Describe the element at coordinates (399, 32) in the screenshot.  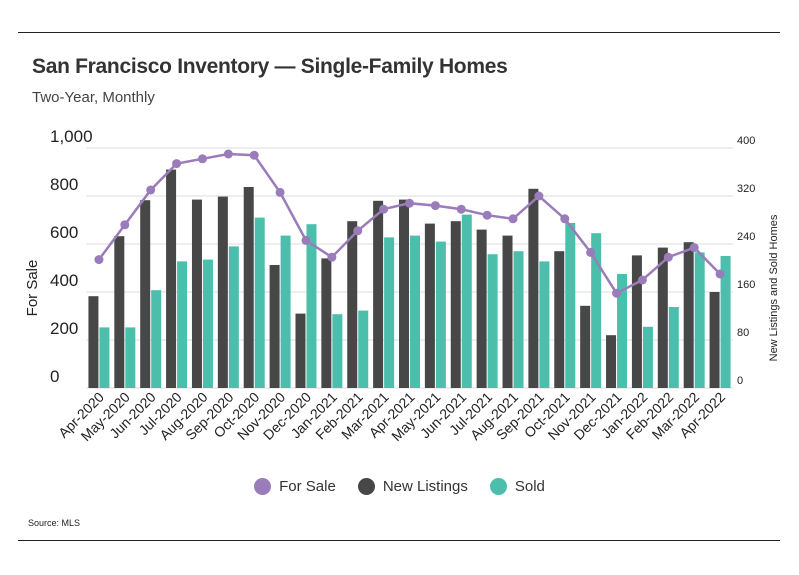
I see `top-rule` at that location.